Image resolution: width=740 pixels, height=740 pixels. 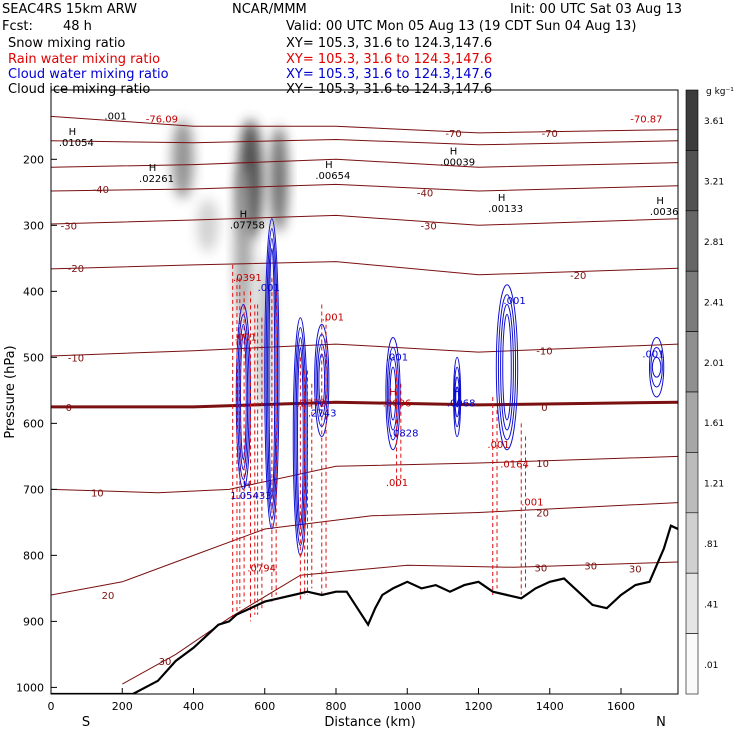 What do you see at coordinates (711, 545) in the screenshot?
I see `colorbar-tick-7: .81` at bounding box center [711, 545].